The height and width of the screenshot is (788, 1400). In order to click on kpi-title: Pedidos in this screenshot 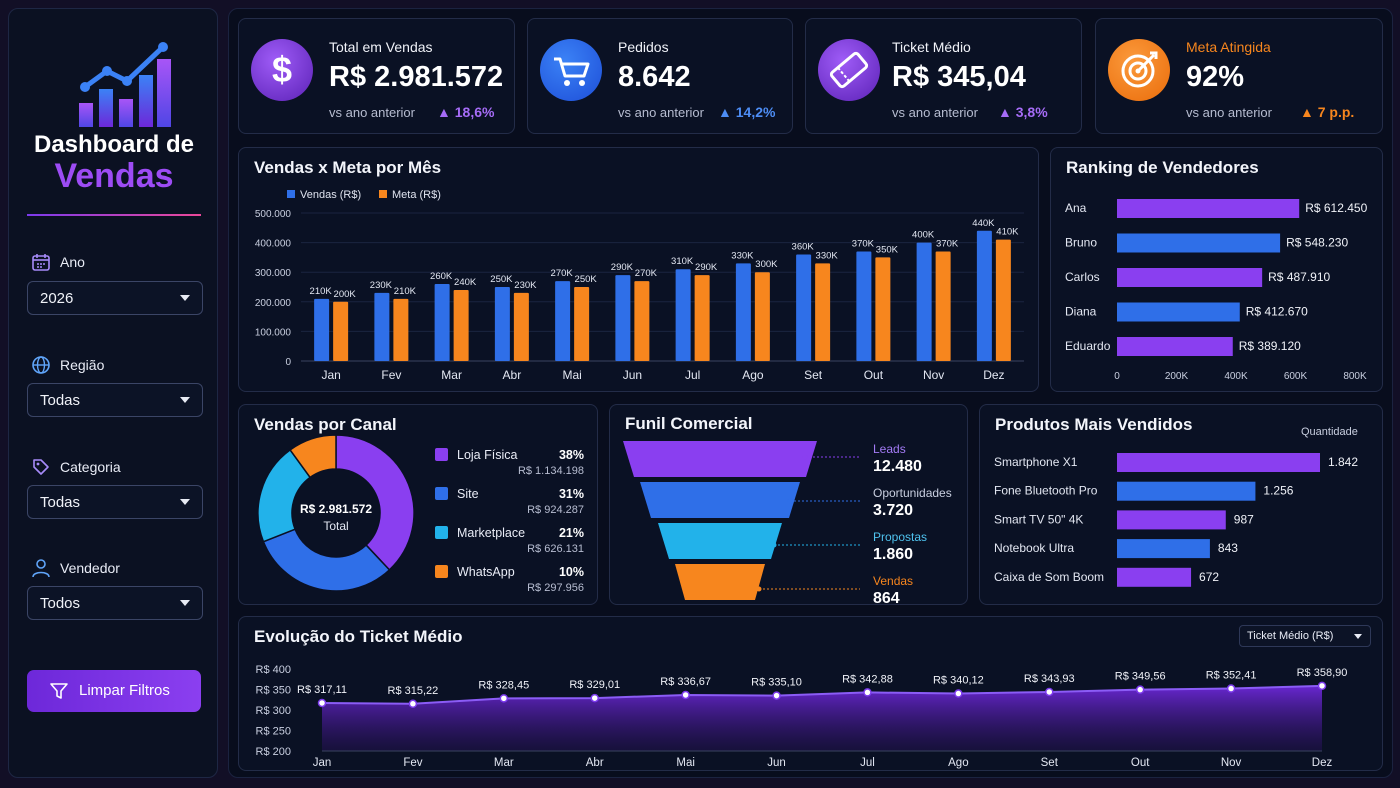, I will do `click(643, 47)`.